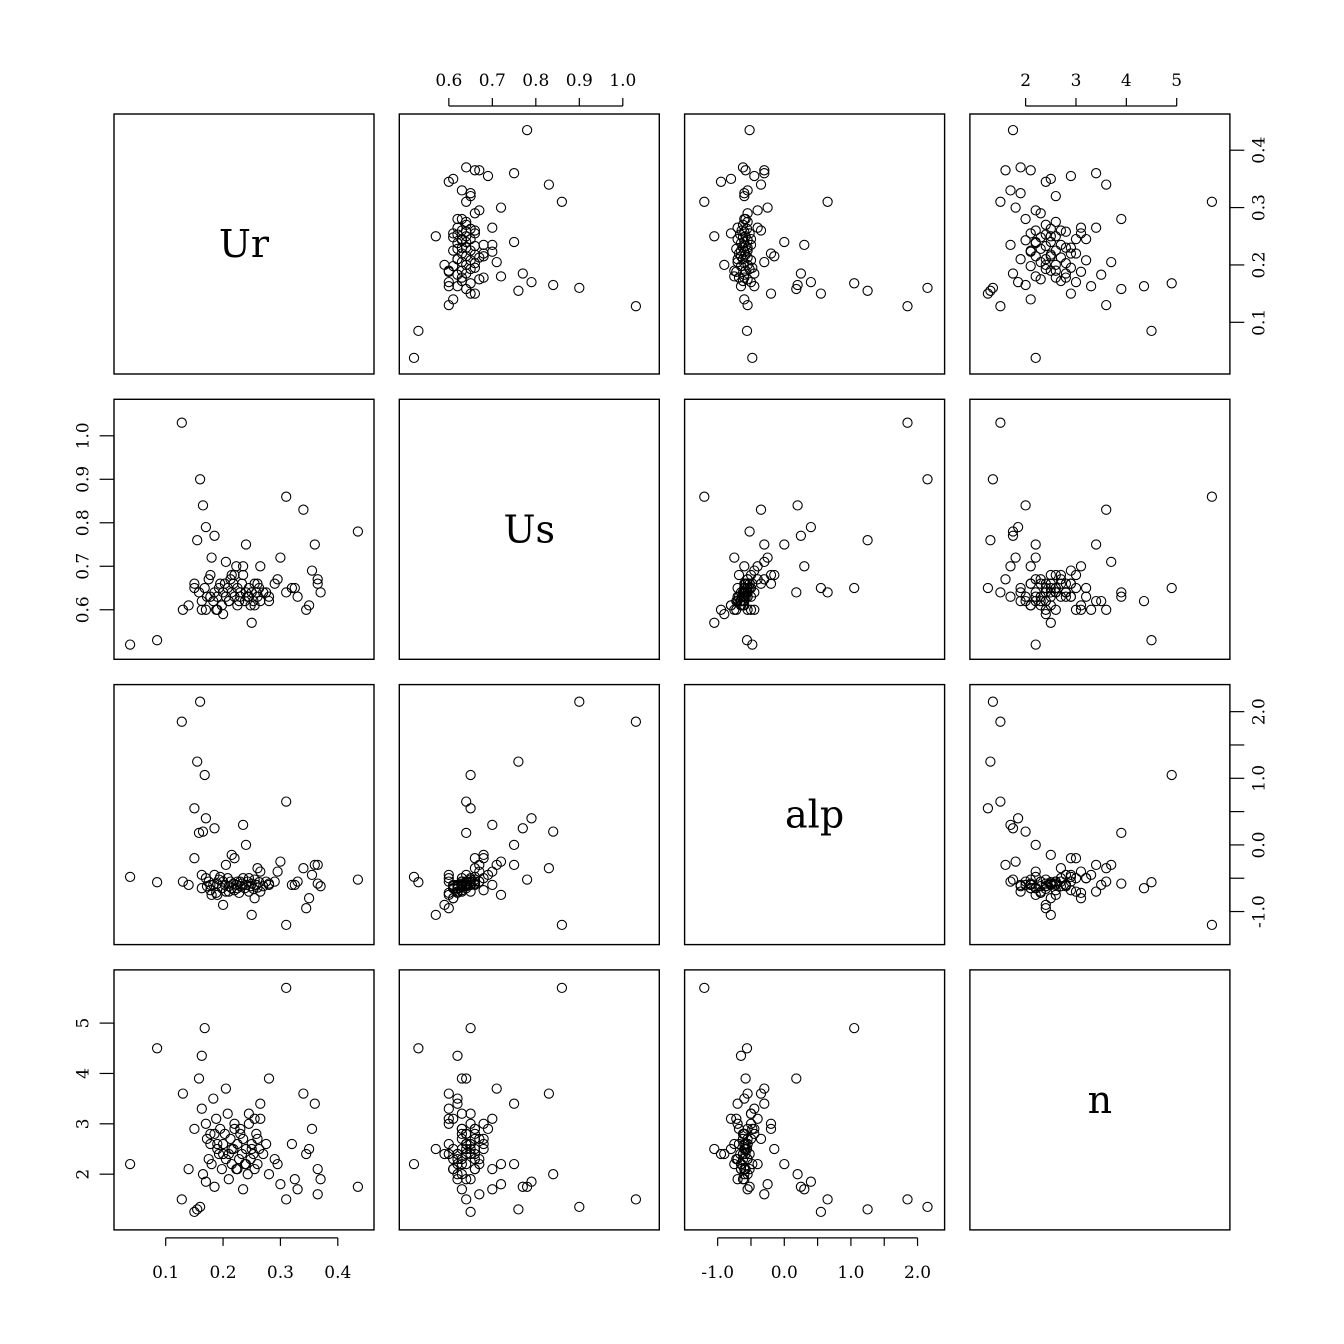 Image resolution: width=1344 pixels, height=1344 pixels. What do you see at coordinates (1259, 264) in the screenshot?
I see `tick-label: 0.2` at bounding box center [1259, 264].